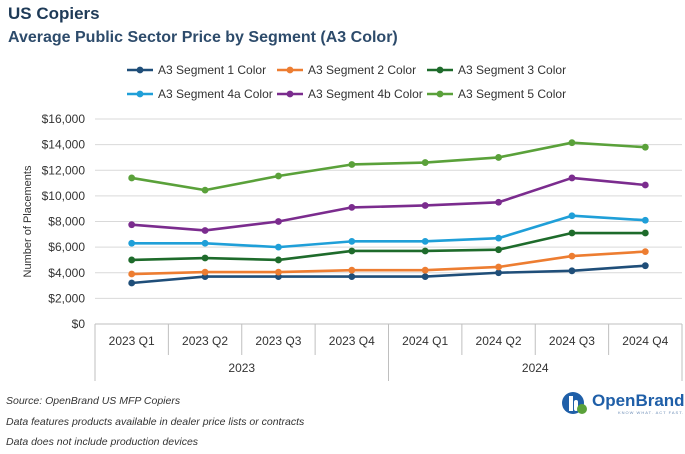  What do you see at coordinates (66, 273) in the screenshot?
I see `y-tick-label: $4,000` at bounding box center [66, 273].